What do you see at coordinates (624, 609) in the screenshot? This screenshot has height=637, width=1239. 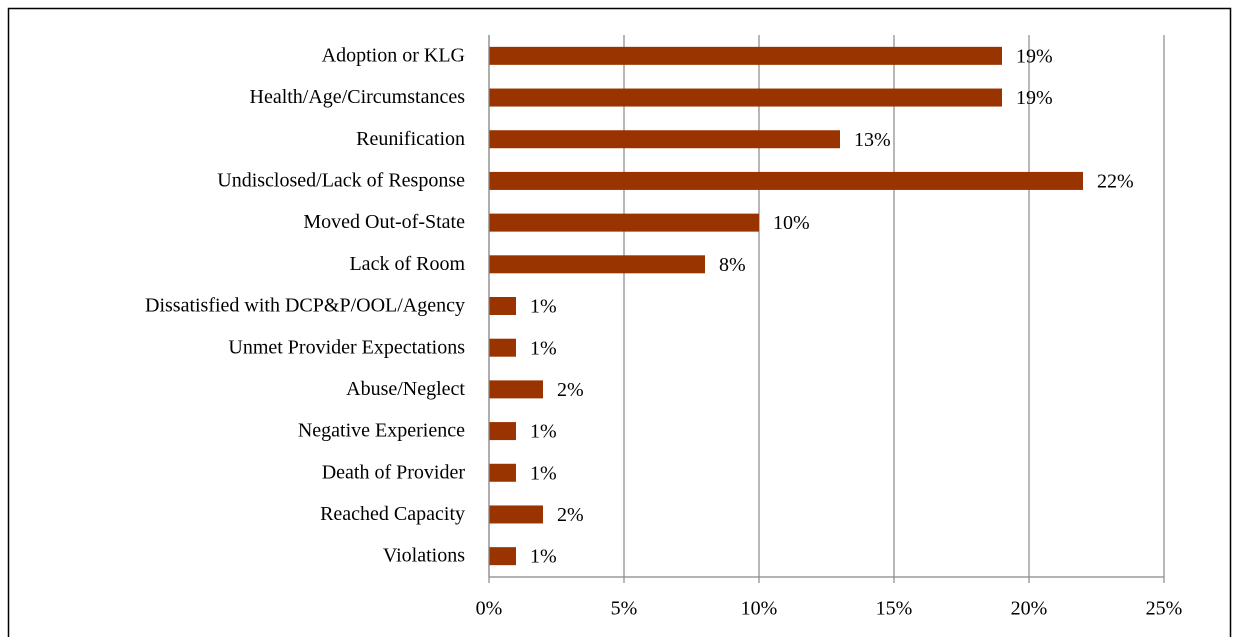 I see `x-tick-label: 5%` at bounding box center [624, 609].